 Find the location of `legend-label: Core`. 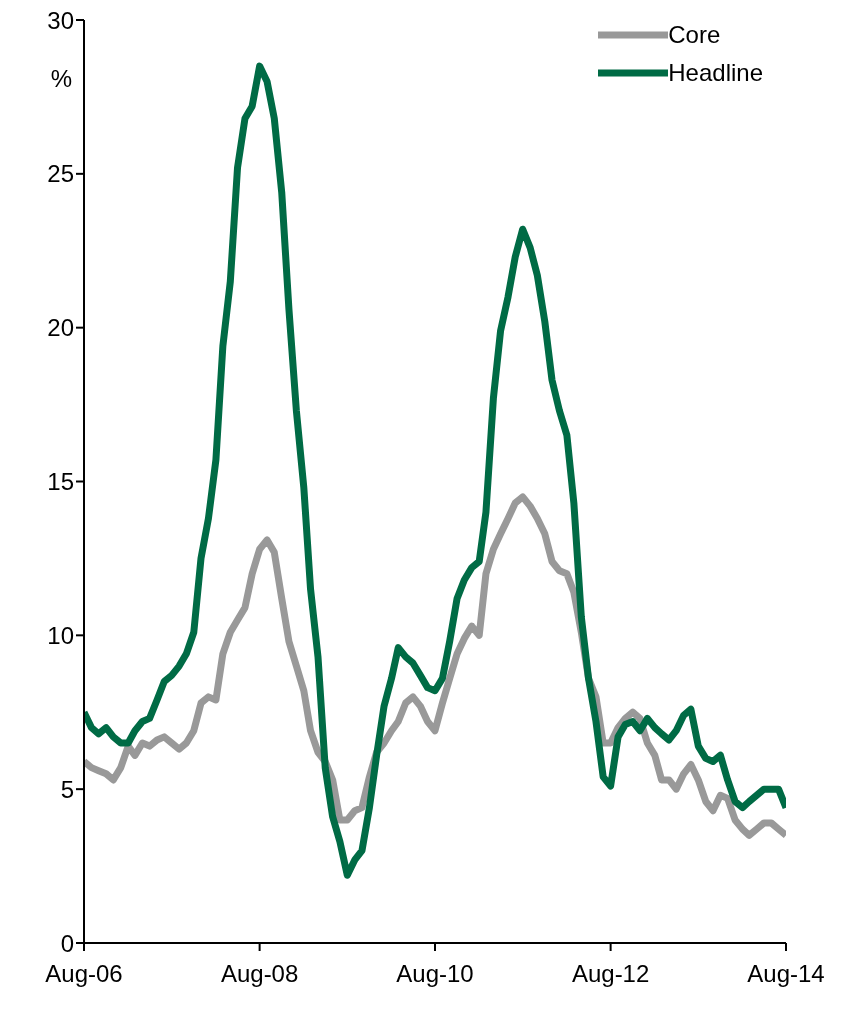

legend-label: Core is located at coordinates (694, 35).